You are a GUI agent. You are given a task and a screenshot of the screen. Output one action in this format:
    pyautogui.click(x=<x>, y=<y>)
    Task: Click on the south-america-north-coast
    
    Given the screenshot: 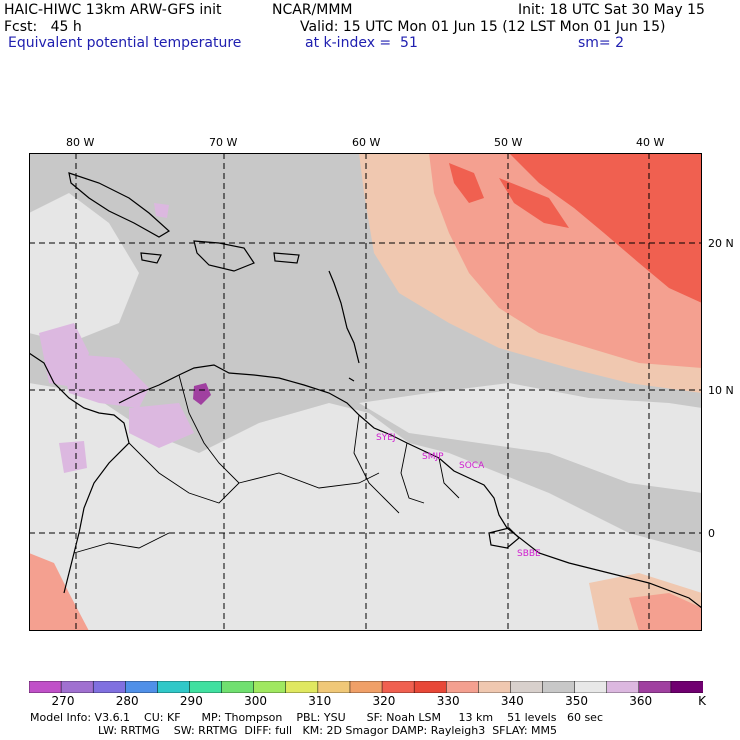 What is the action you would take?
    pyautogui.click(x=313, y=446)
    